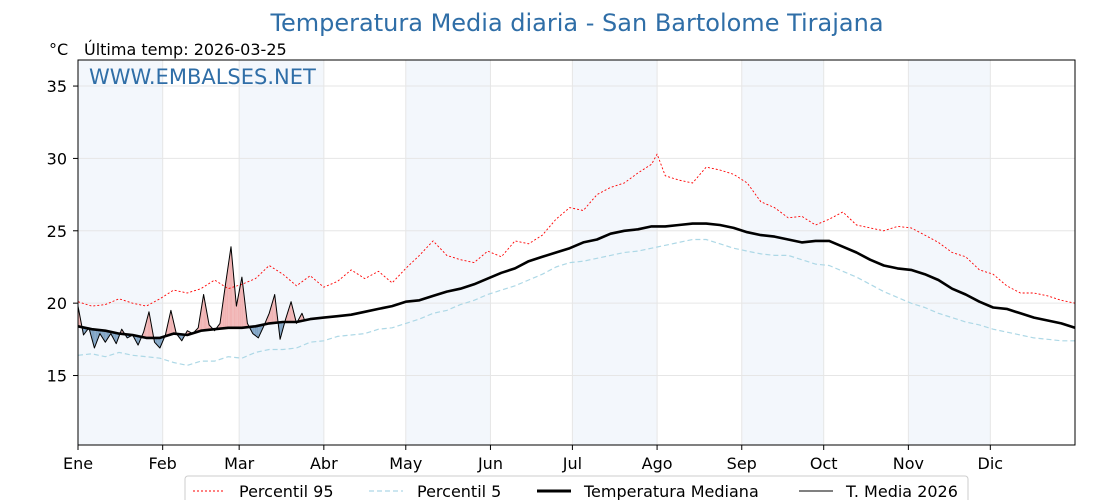 This screenshot has width=1120, height=500. What do you see at coordinates (57, 86) in the screenshot?
I see `y-tick-label: 35` at bounding box center [57, 86].